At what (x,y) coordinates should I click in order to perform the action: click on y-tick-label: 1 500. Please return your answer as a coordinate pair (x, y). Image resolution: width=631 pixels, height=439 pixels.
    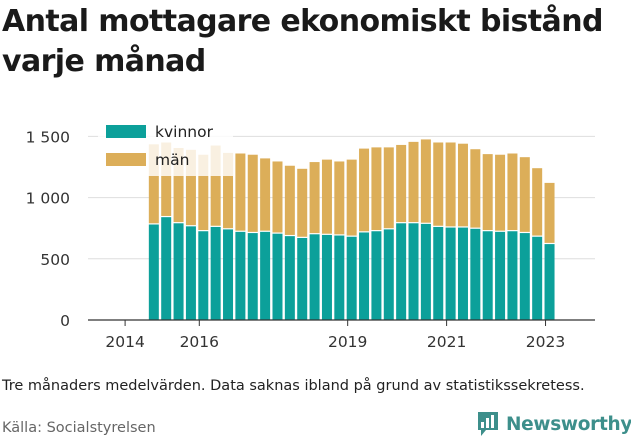
    Looking at the image, I should click on (48, 137).